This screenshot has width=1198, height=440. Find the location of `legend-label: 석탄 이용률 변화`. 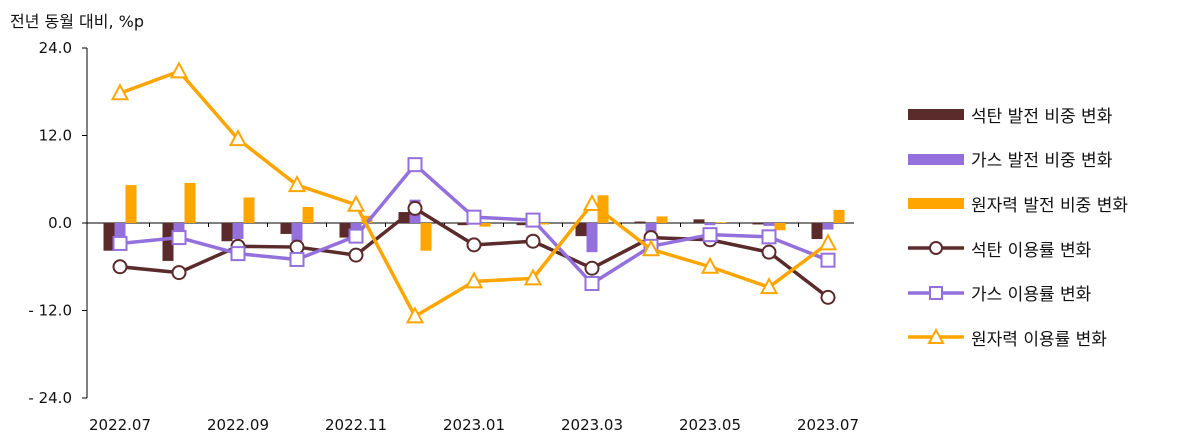

legend-label: 석탄 이용률 변화 is located at coordinates (1031, 250).